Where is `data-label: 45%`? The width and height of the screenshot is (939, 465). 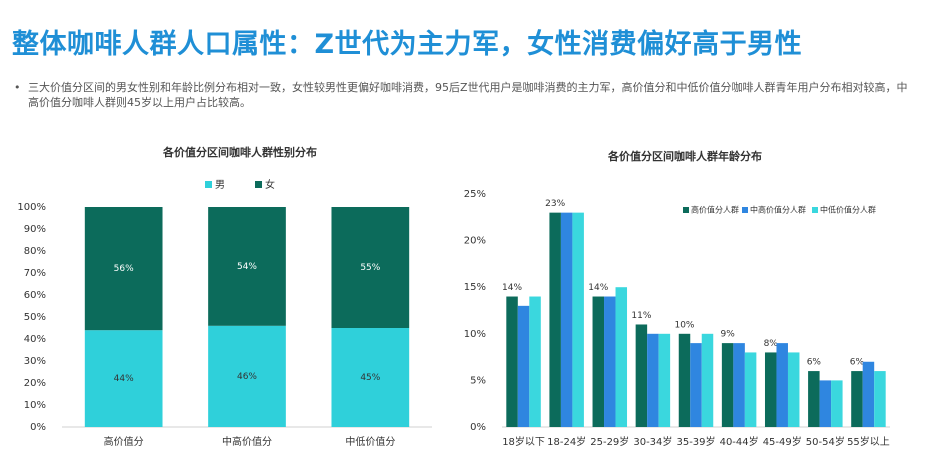 data-label: 45% is located at coordinates (370, 378).